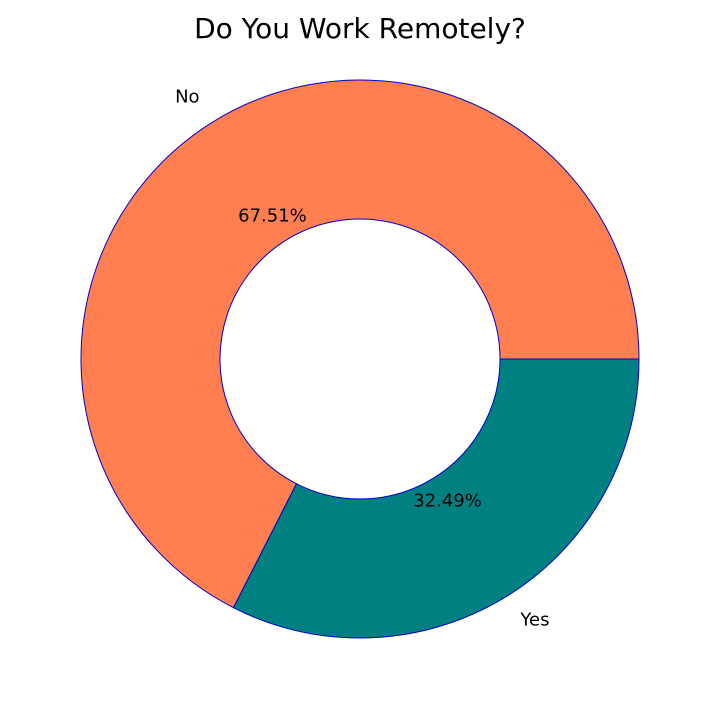  I want to click on percent-label-no: 67.51%, so click(272, 215).